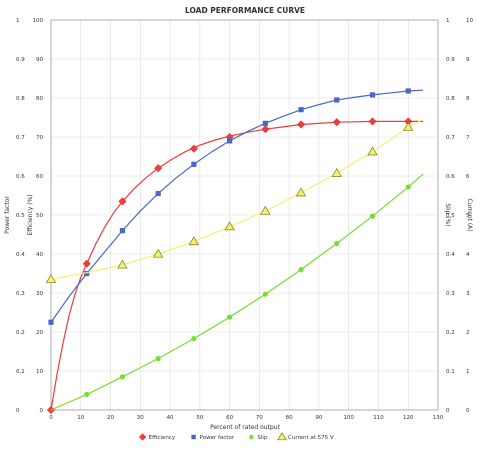  I want to click on y-tick-label-power-factor: 0.5, so click(20, 216).